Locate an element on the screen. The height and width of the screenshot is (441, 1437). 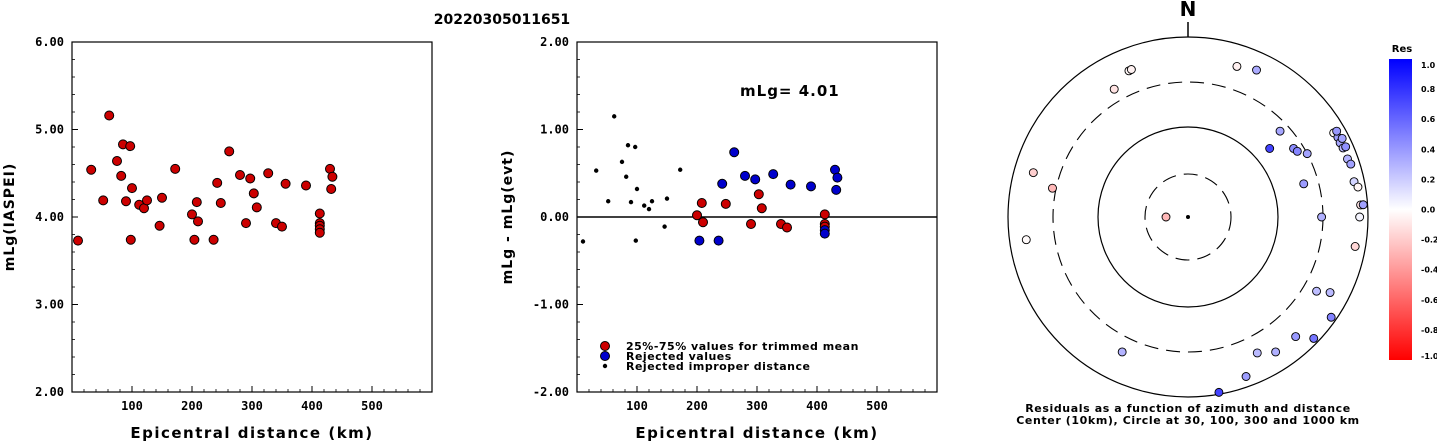
y-tick-label: 5.00 is located at coordinates (49, 130).